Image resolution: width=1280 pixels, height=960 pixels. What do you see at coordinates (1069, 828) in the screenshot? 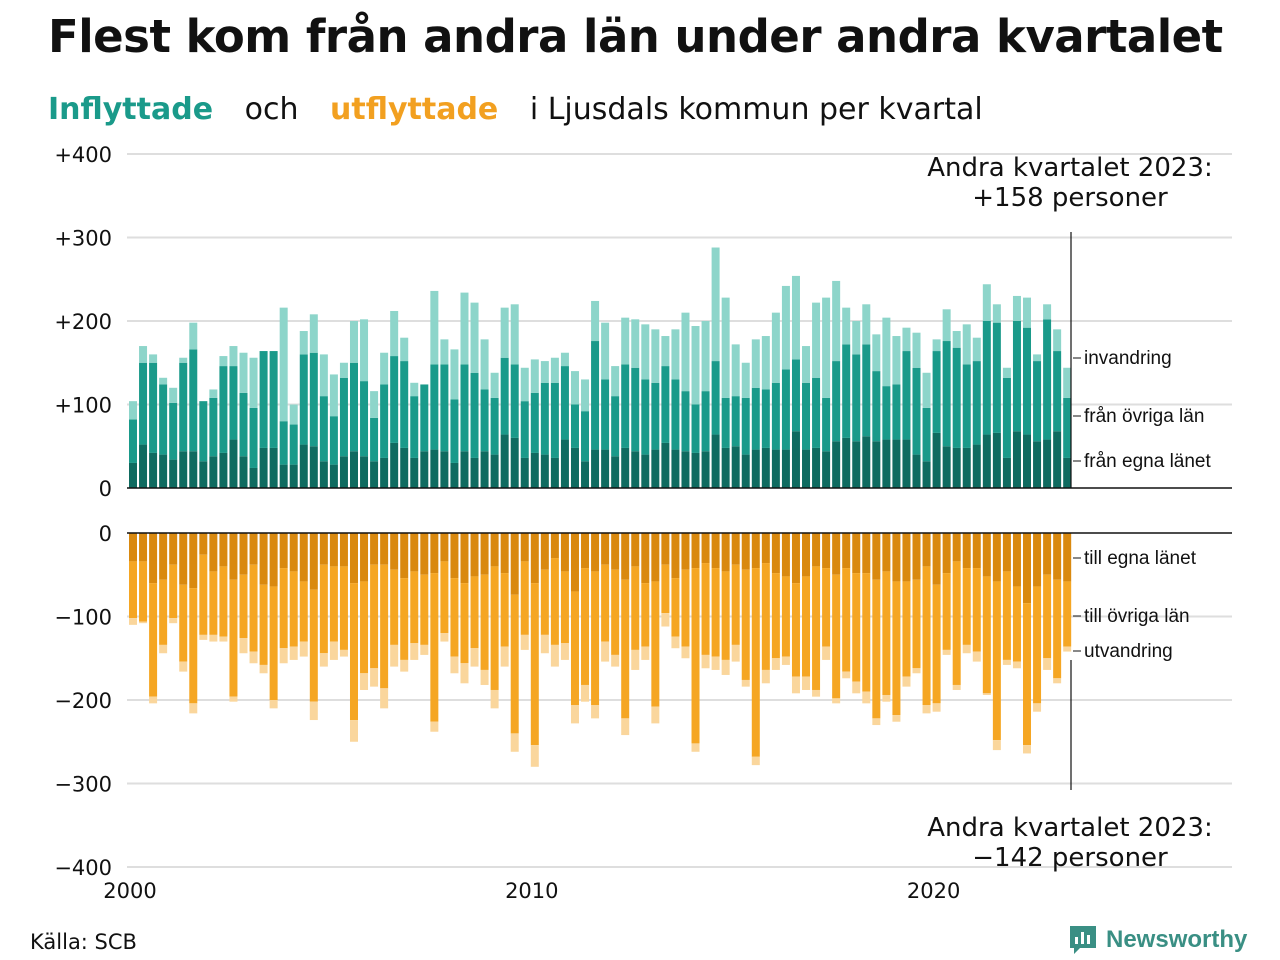
I see `annotation-out-line1: Andra kvartalet 2023:` at bounding box center [1069, 828].